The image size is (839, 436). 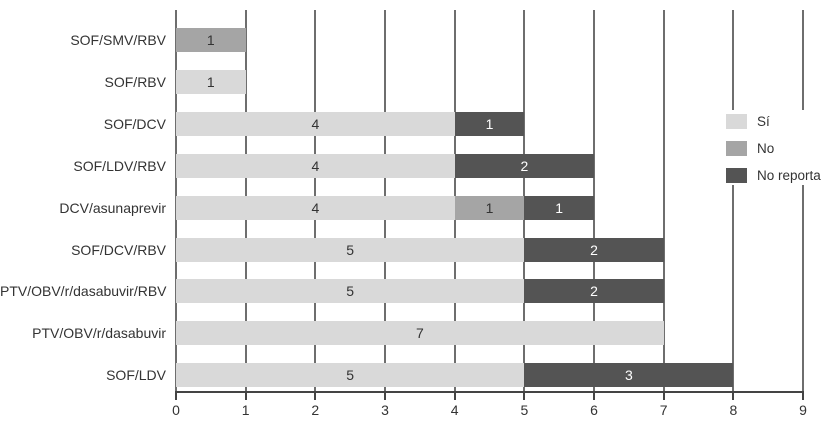 I want to click on bar-segment: 7, so click(x=420, y=333).